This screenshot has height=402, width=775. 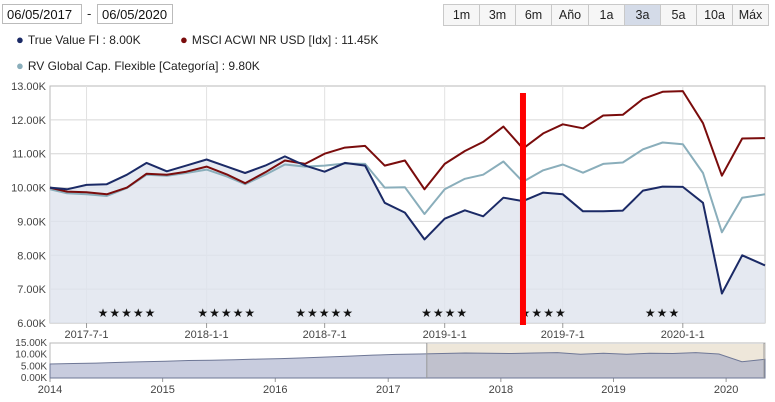 I want to click on navigator-x-tick-label: 2019, so click(x=613, y=390).